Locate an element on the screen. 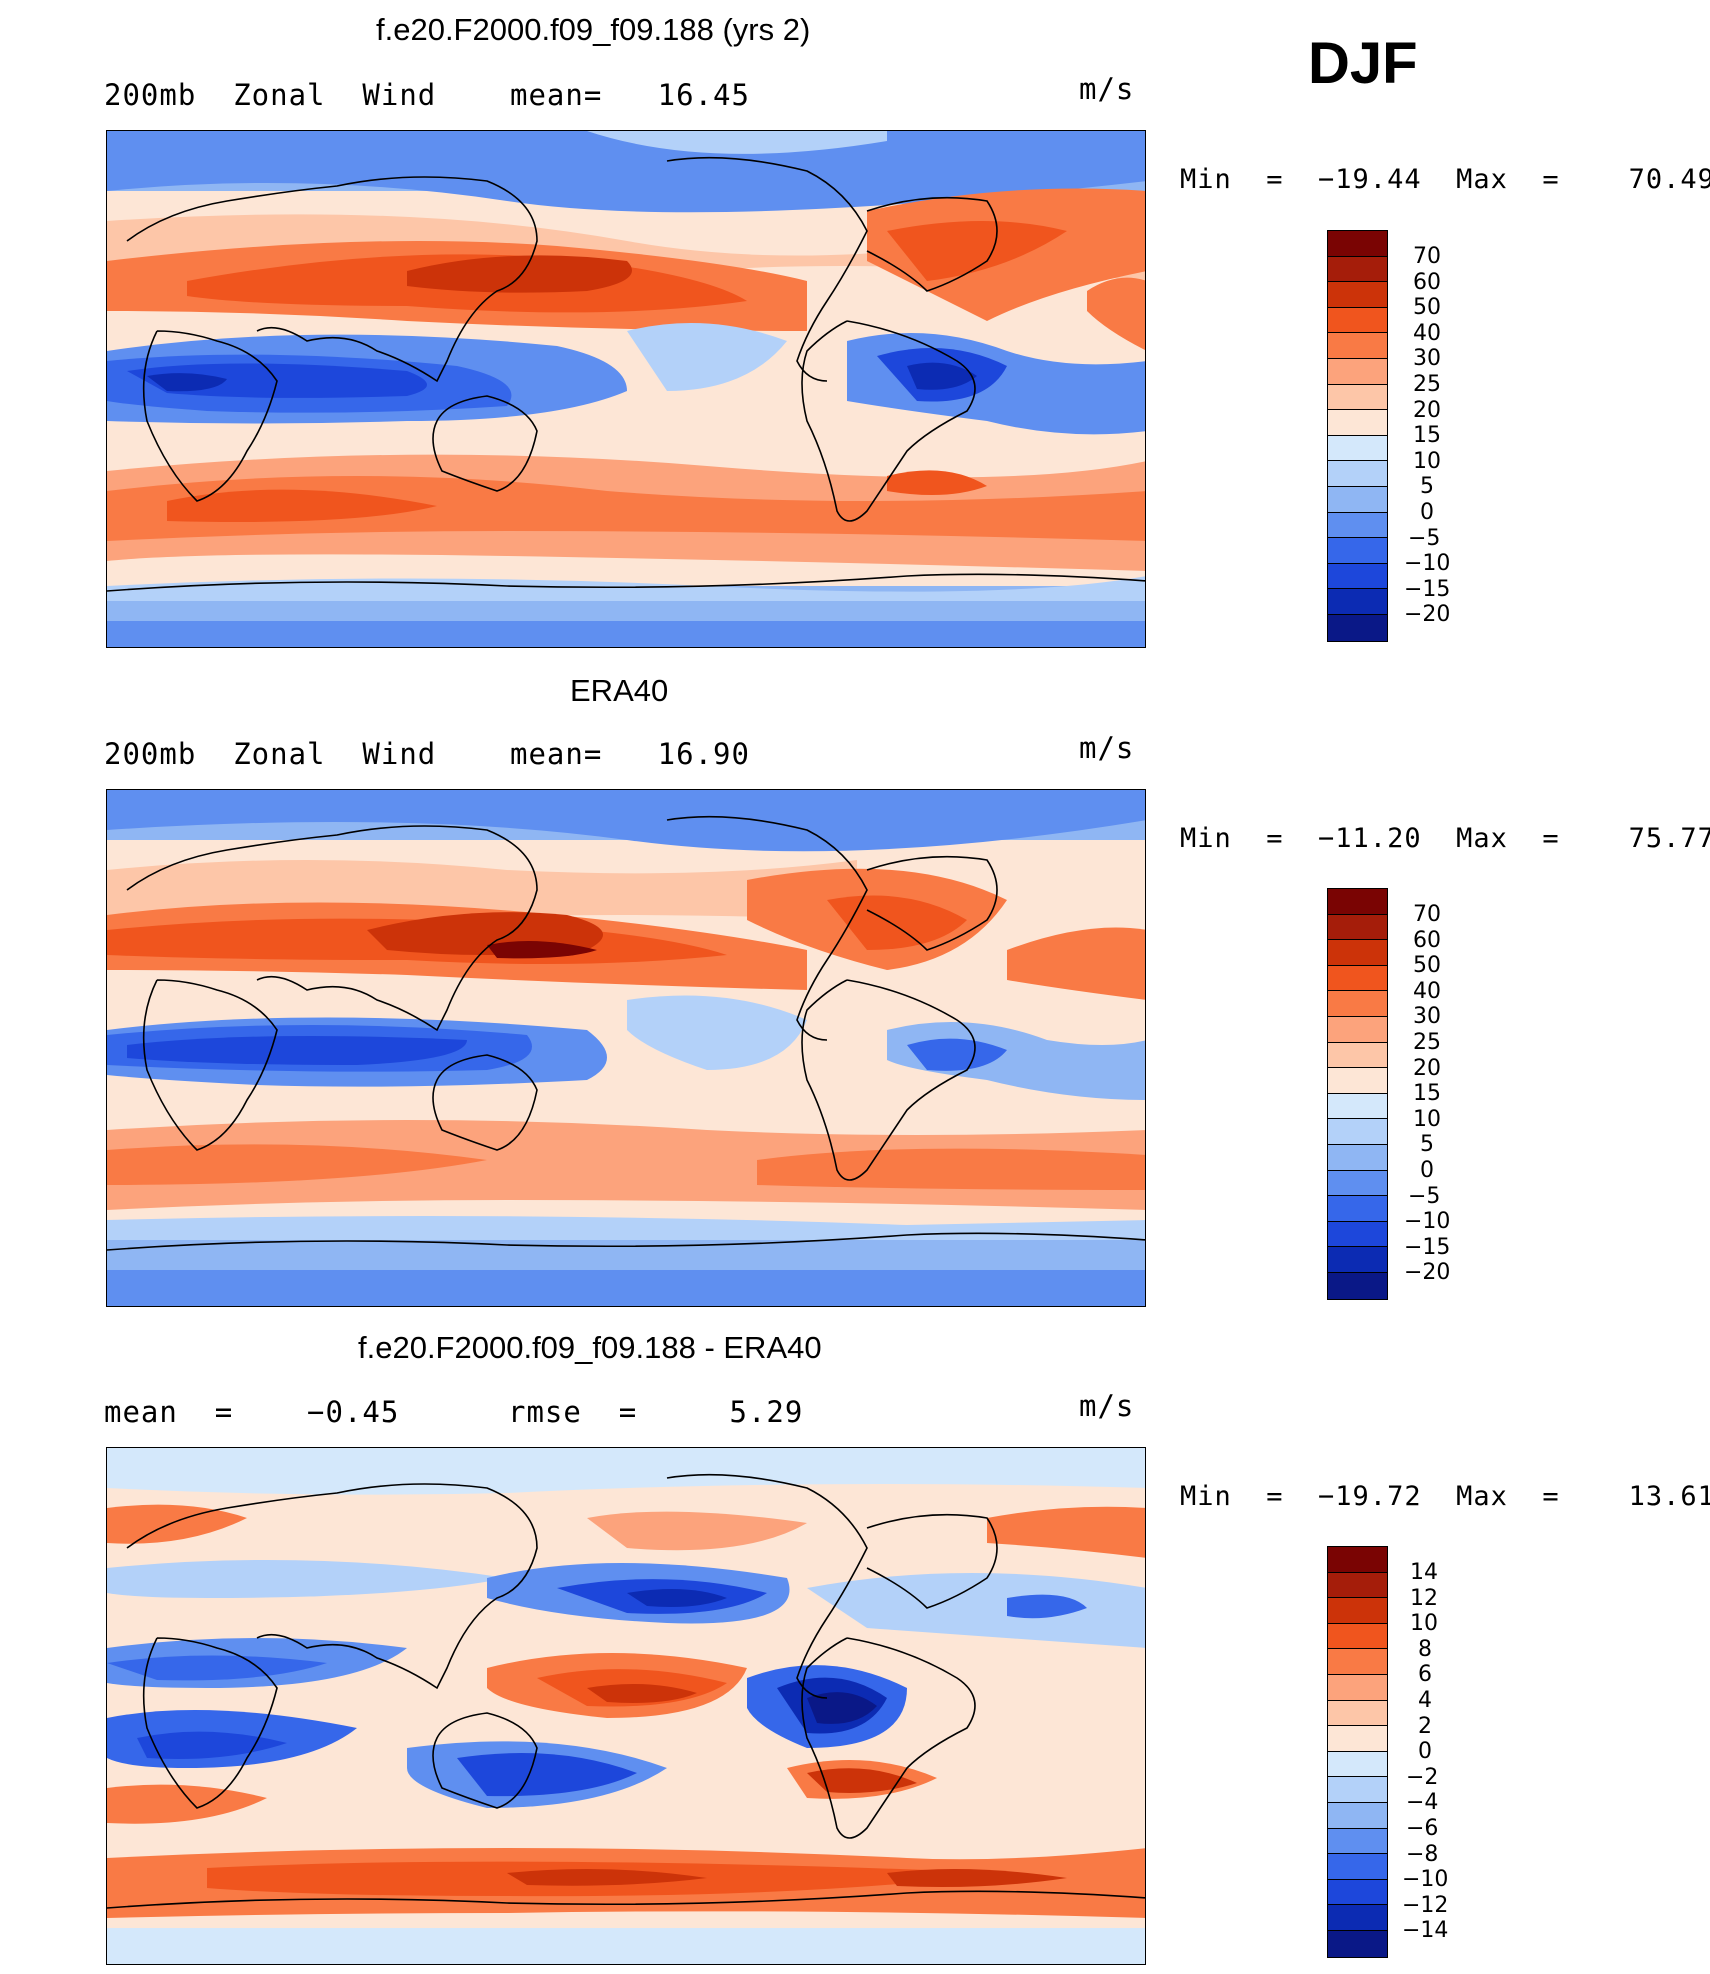  colorbar-tick-label: 8 is located at coordinates (1425, 1649).